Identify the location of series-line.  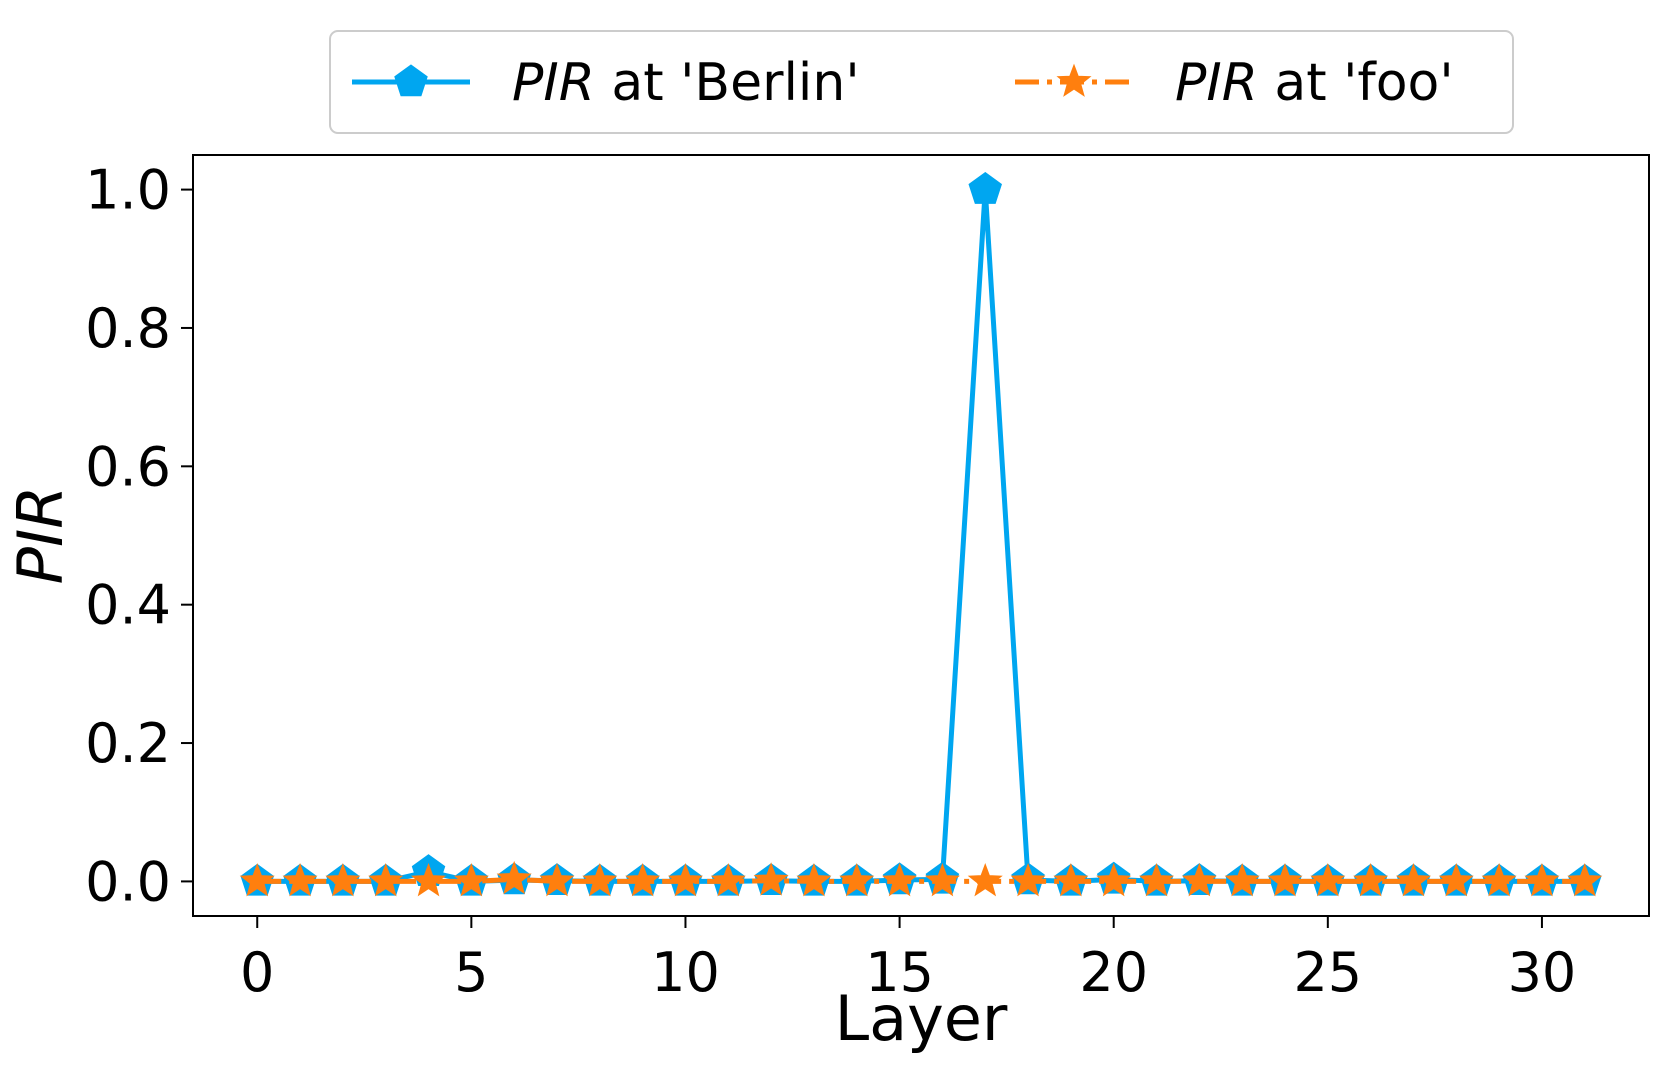
(921, 880).